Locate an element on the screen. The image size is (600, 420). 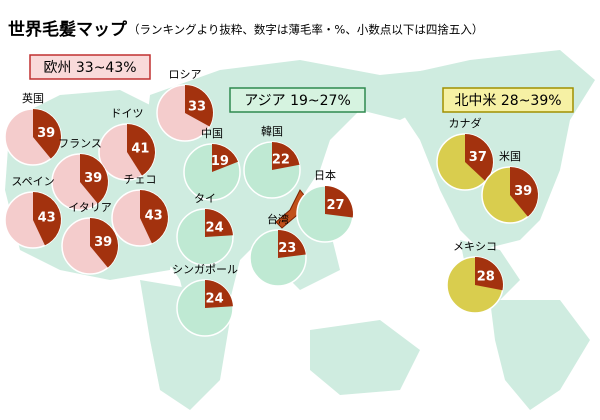
pie-name: イタリア is located at coordinates (90, 207).